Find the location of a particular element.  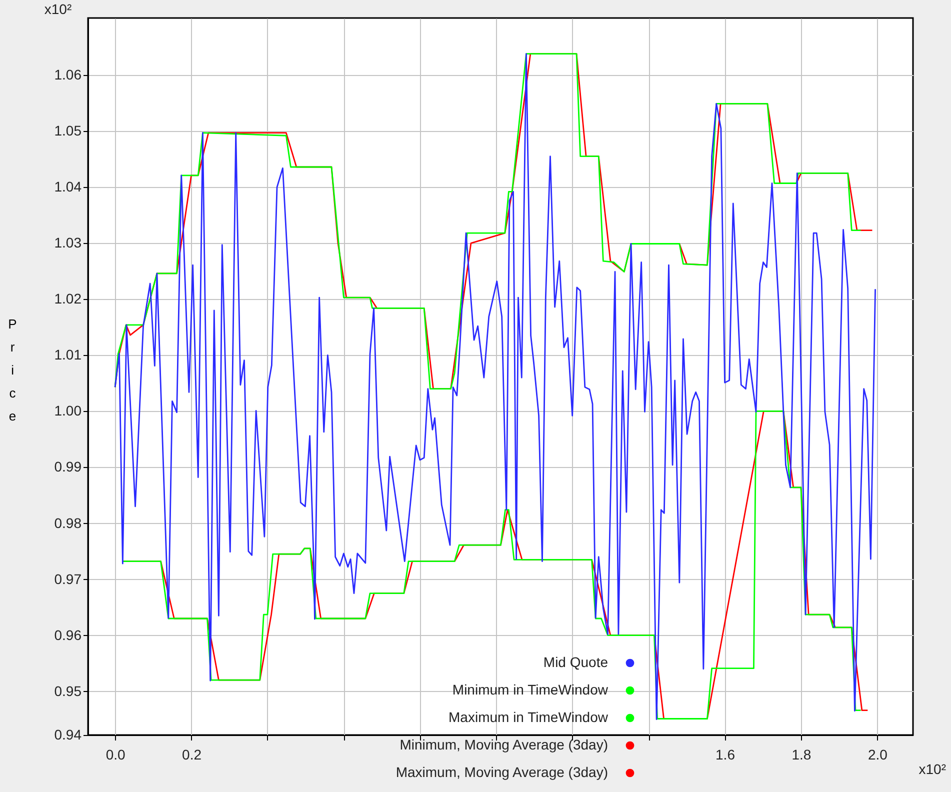

y-tick-label: 1.01 is located at coordinates (68, 354).